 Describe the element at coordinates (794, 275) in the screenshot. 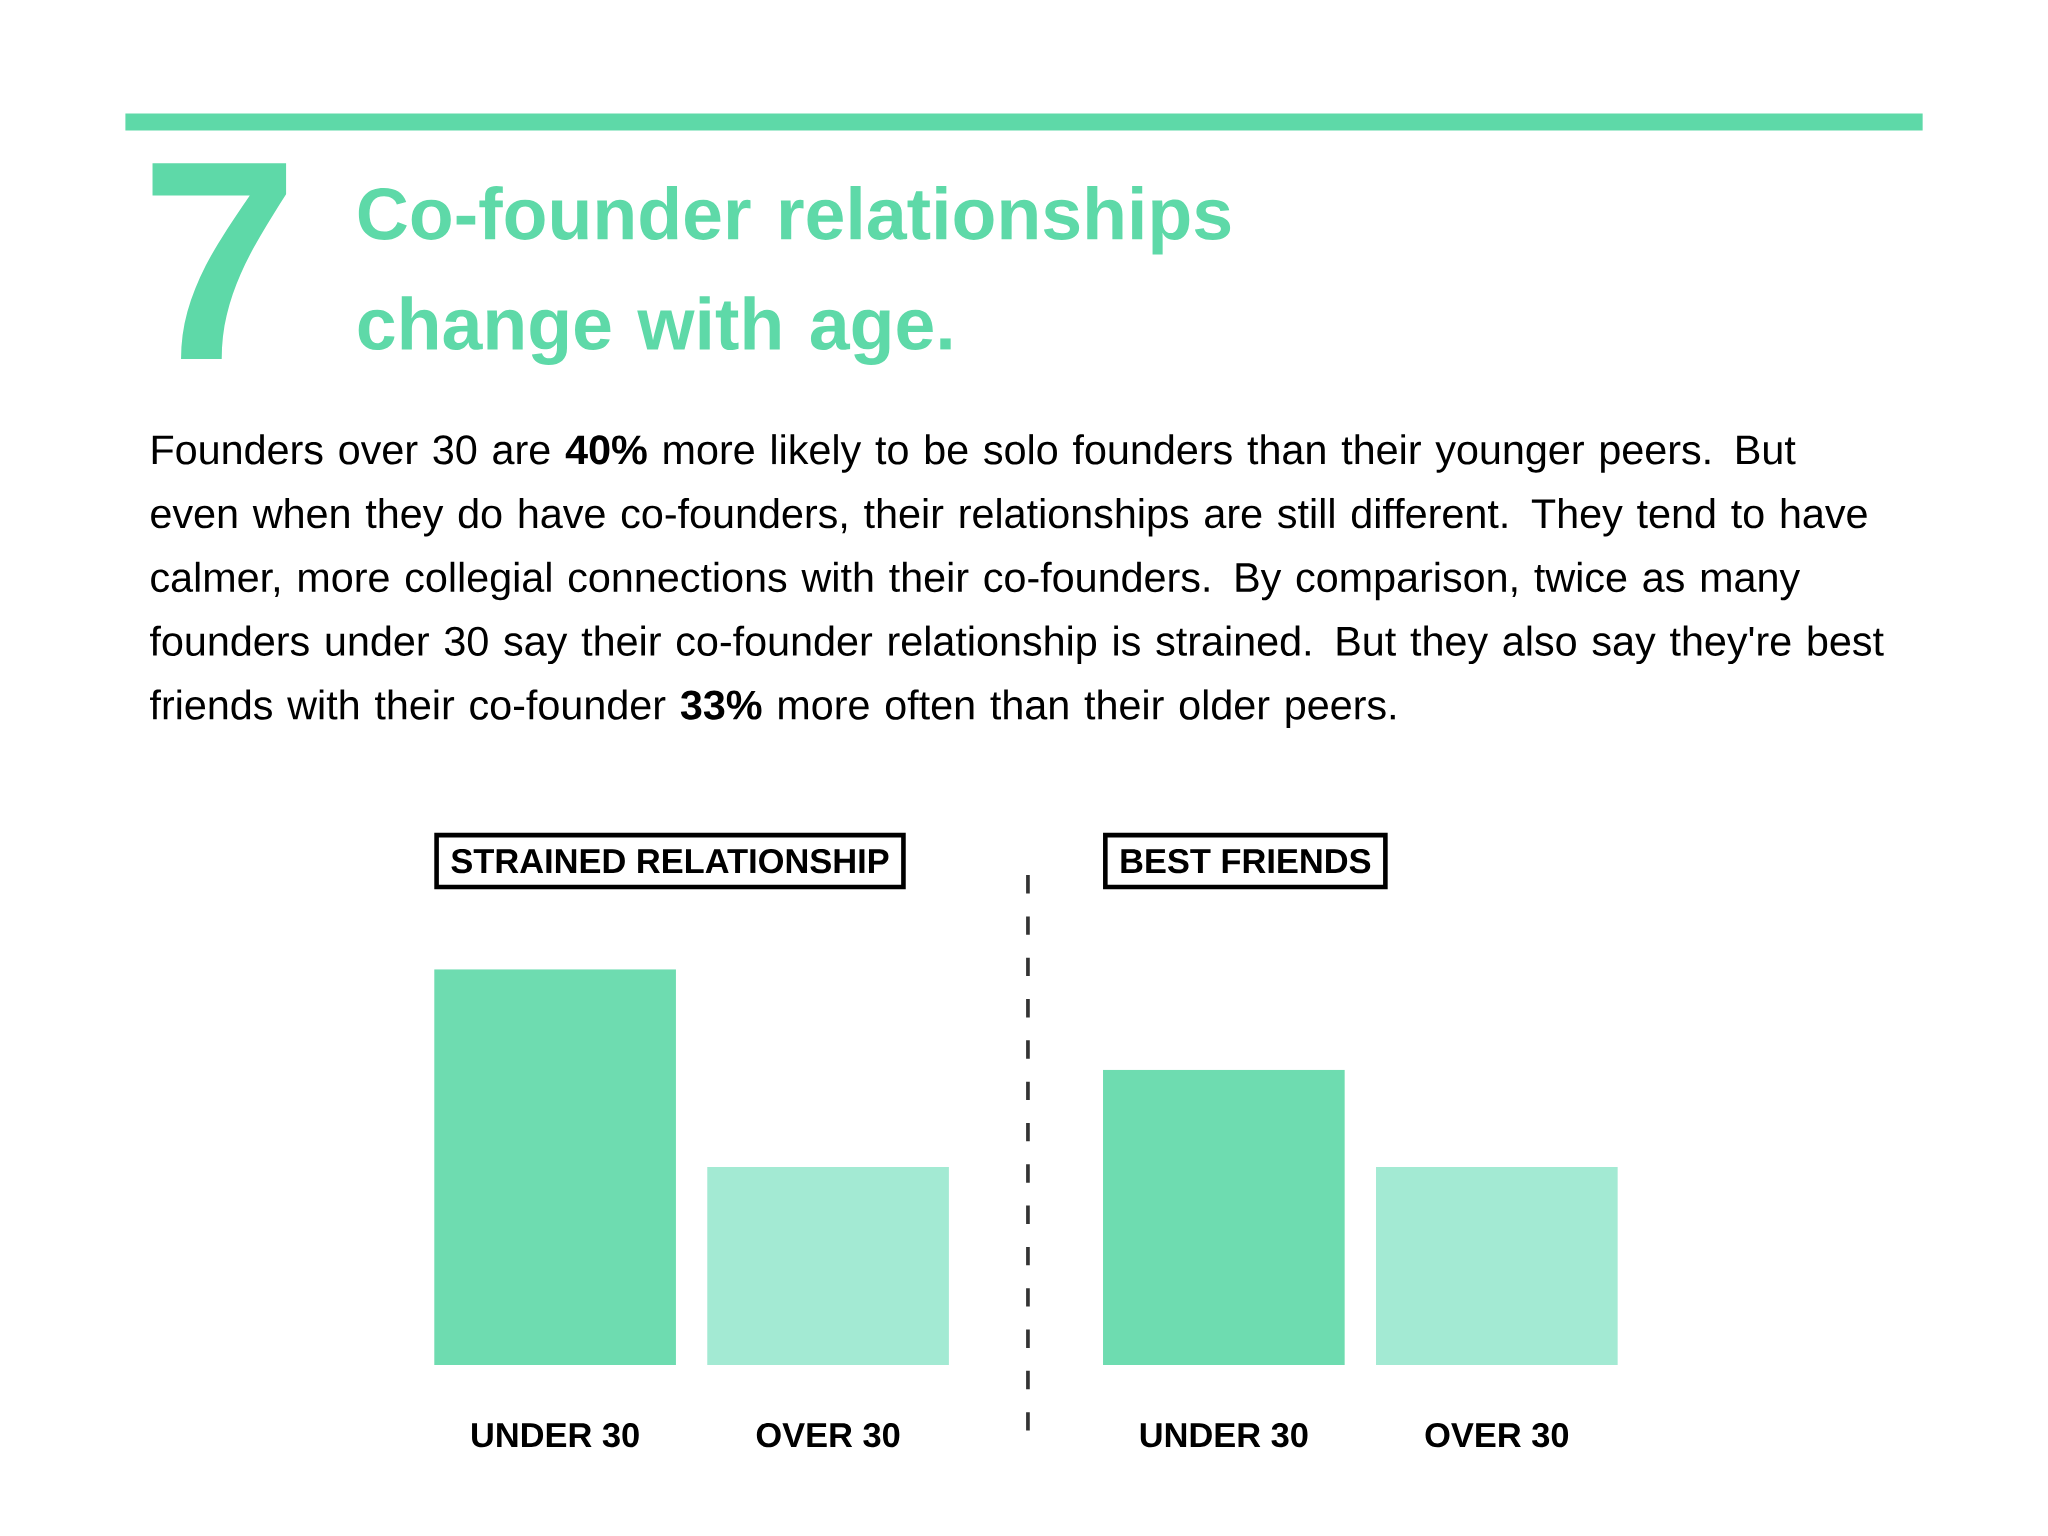

I see `text: Co-founder relationships change with age.` at that location.